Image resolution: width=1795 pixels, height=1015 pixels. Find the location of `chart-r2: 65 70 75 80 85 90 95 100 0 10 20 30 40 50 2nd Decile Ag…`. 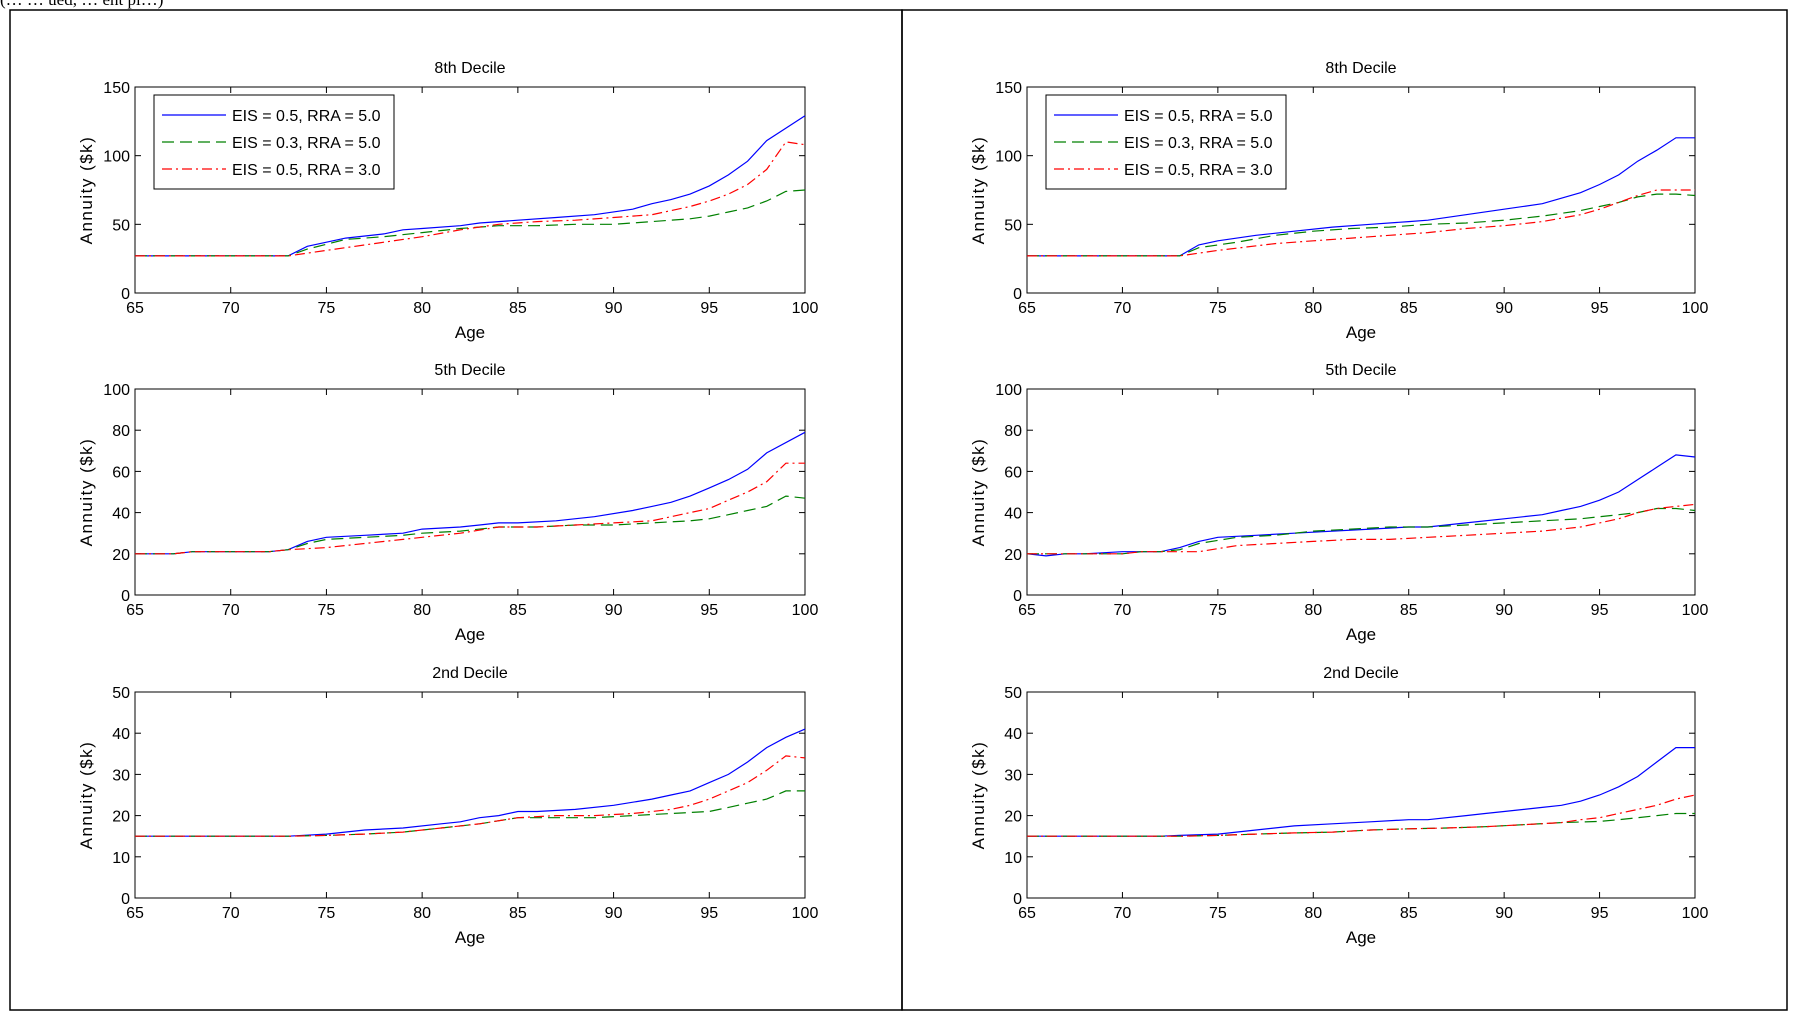

chart-r2: 65 70 75 80 85 90 95 100 0 10 20 30 40 50 2nd Decile Ag… is located at coordinates (1338, 806).